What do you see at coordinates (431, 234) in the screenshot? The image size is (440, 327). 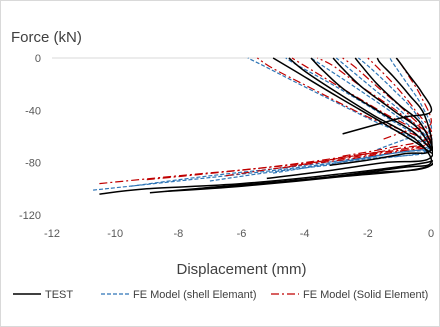 I see `x-tick-label: 0` at bounding box center [431, 234].